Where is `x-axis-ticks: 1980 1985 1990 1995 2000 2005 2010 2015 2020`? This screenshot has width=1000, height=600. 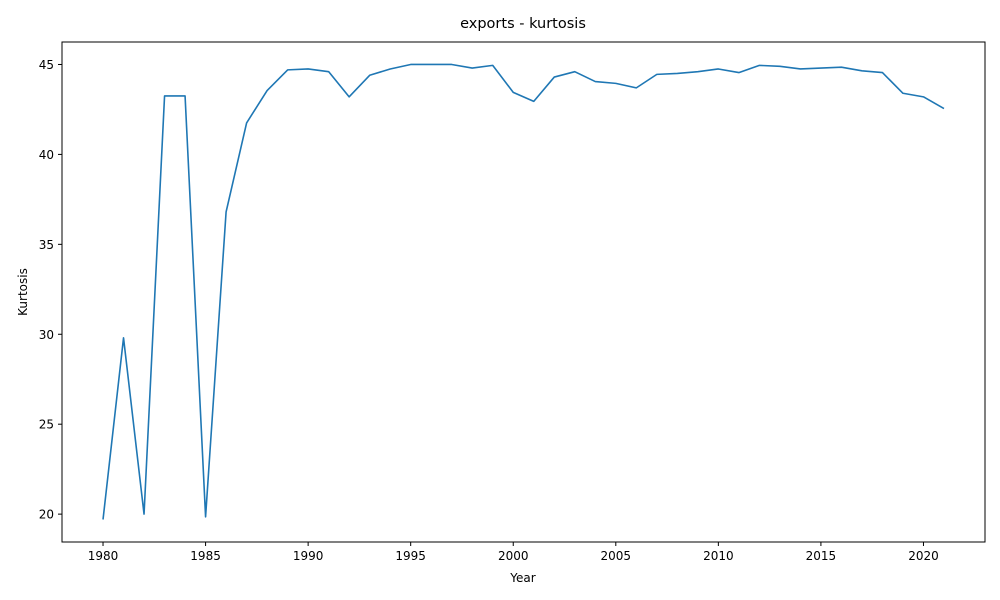
x-axis-ticks: 1980 1985 1990 1995 2000 2005 2010 2015 2020 is located at coordinates (513, 552).